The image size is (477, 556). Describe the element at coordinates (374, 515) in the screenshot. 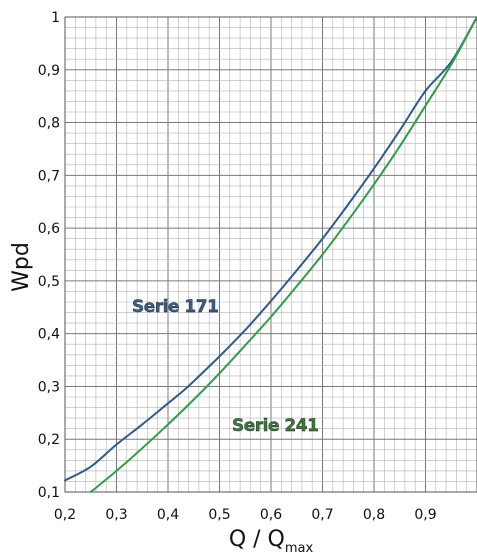

I see `x-tick-label: 0,8` at that location.